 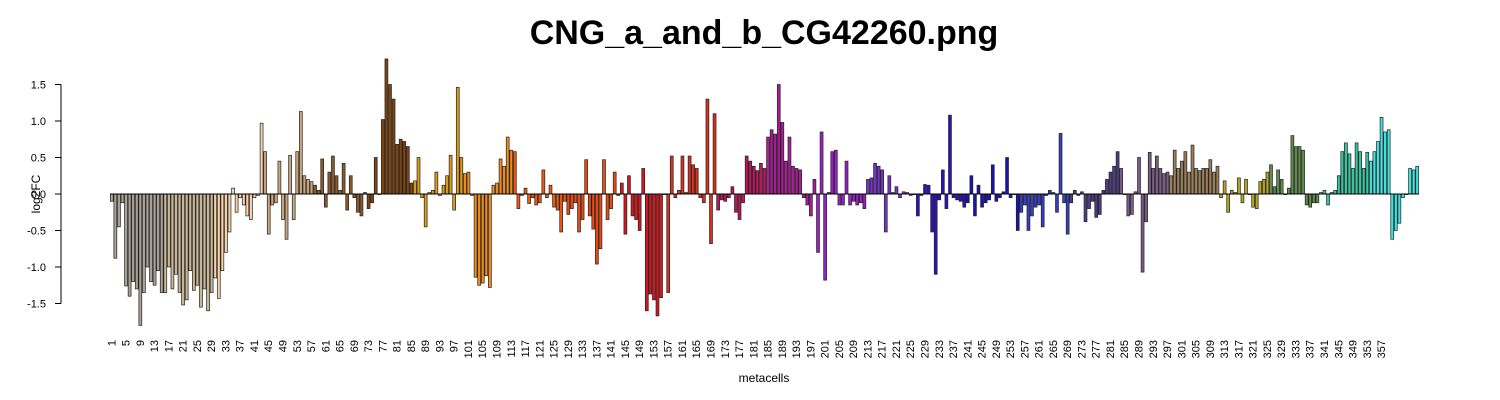 What do you see at coordinates (36, 305) in the screenshot?
I see `y-tick-label: -1.5` at bounding box center [36, 305].